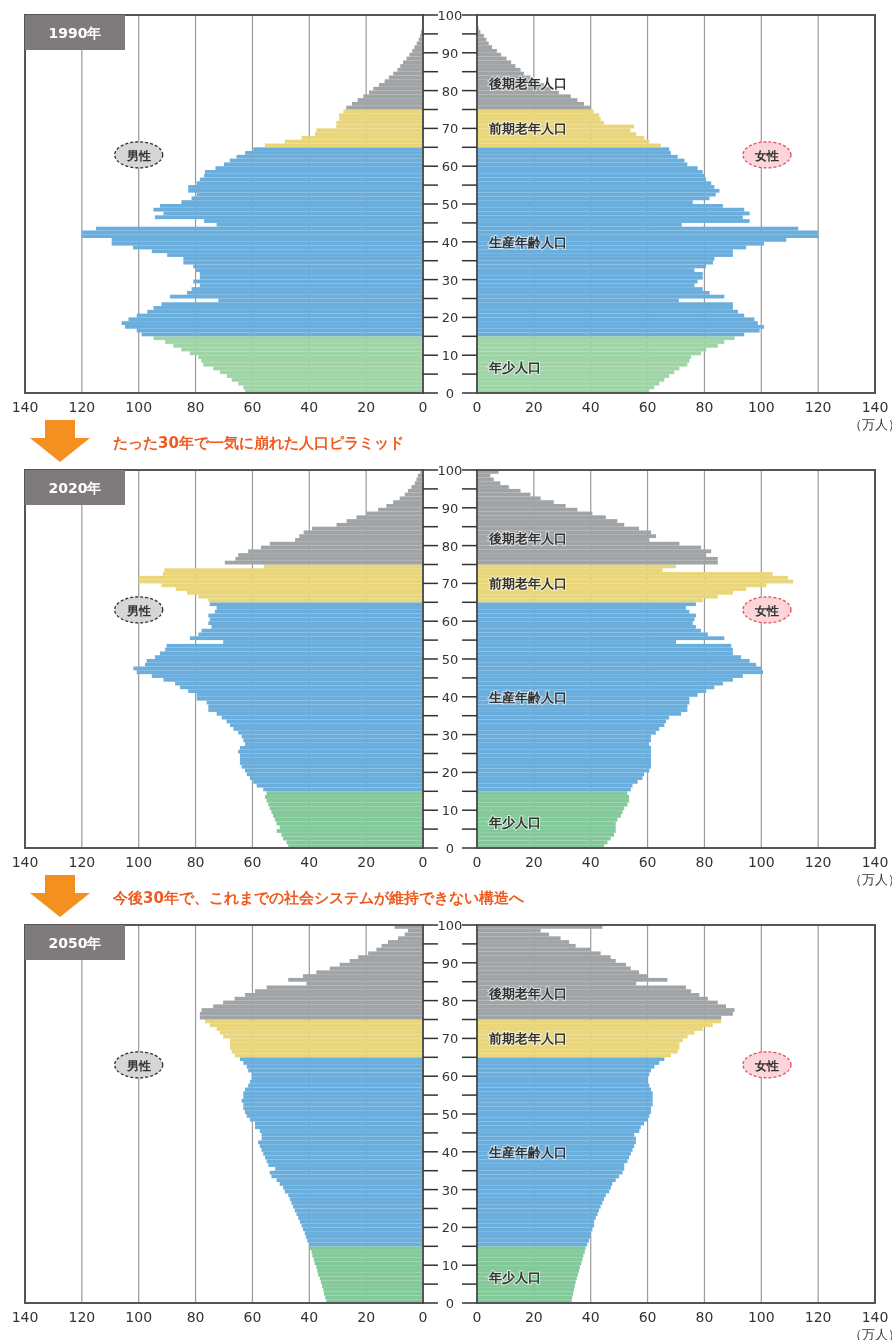 This screenshot has height=1340, width=892. I want to click on text: 1990年, so click(75, 33).